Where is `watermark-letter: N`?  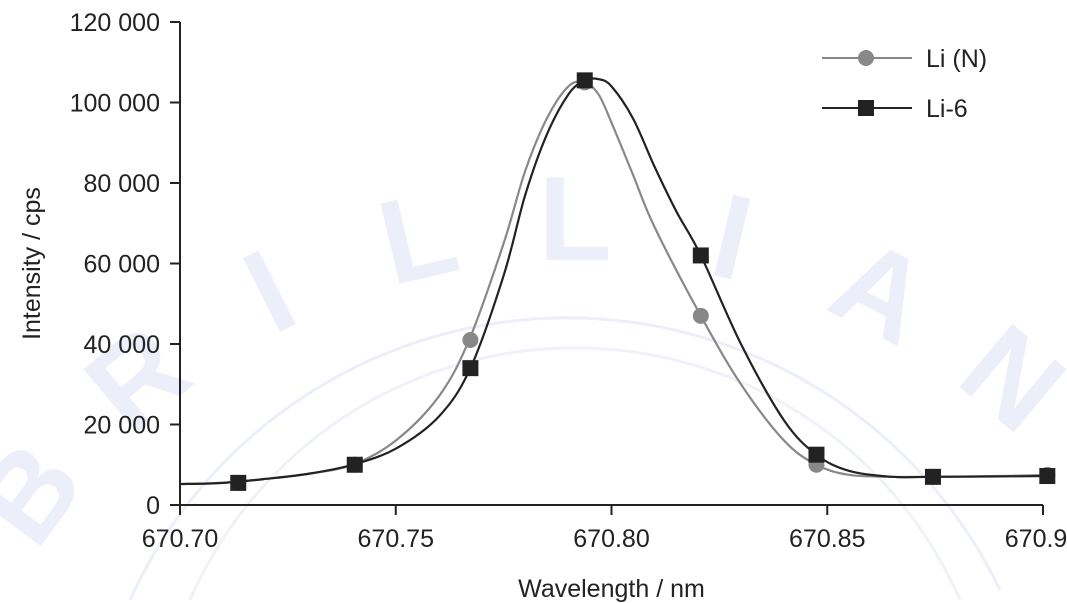
watermark-letter: N is located at coordinates (1001, 378).